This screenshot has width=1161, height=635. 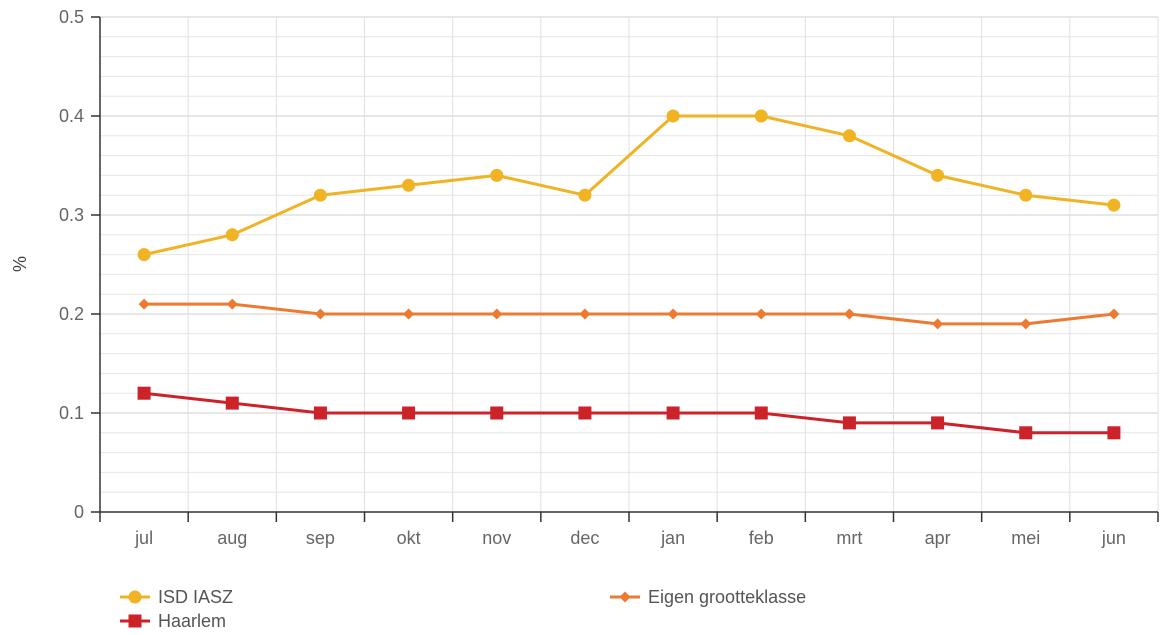 I want to click on y-tick-labels: 0 0.1 0.2 0.3 0.4 0.5, so click(x=71, y=264).